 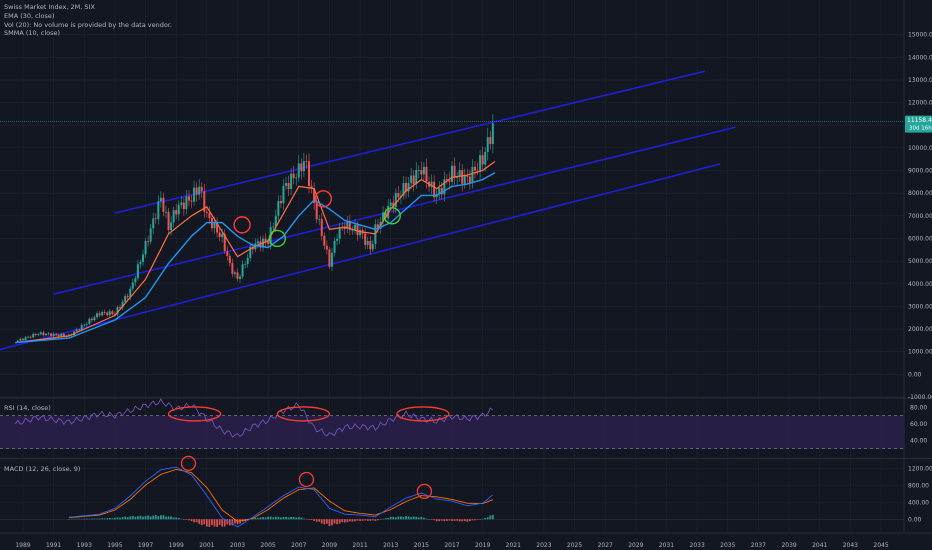 What do you see at coordinates (145, 545) in the screenshot?
I see `x-tick-label: 1997` at bounding box center [145, 545].